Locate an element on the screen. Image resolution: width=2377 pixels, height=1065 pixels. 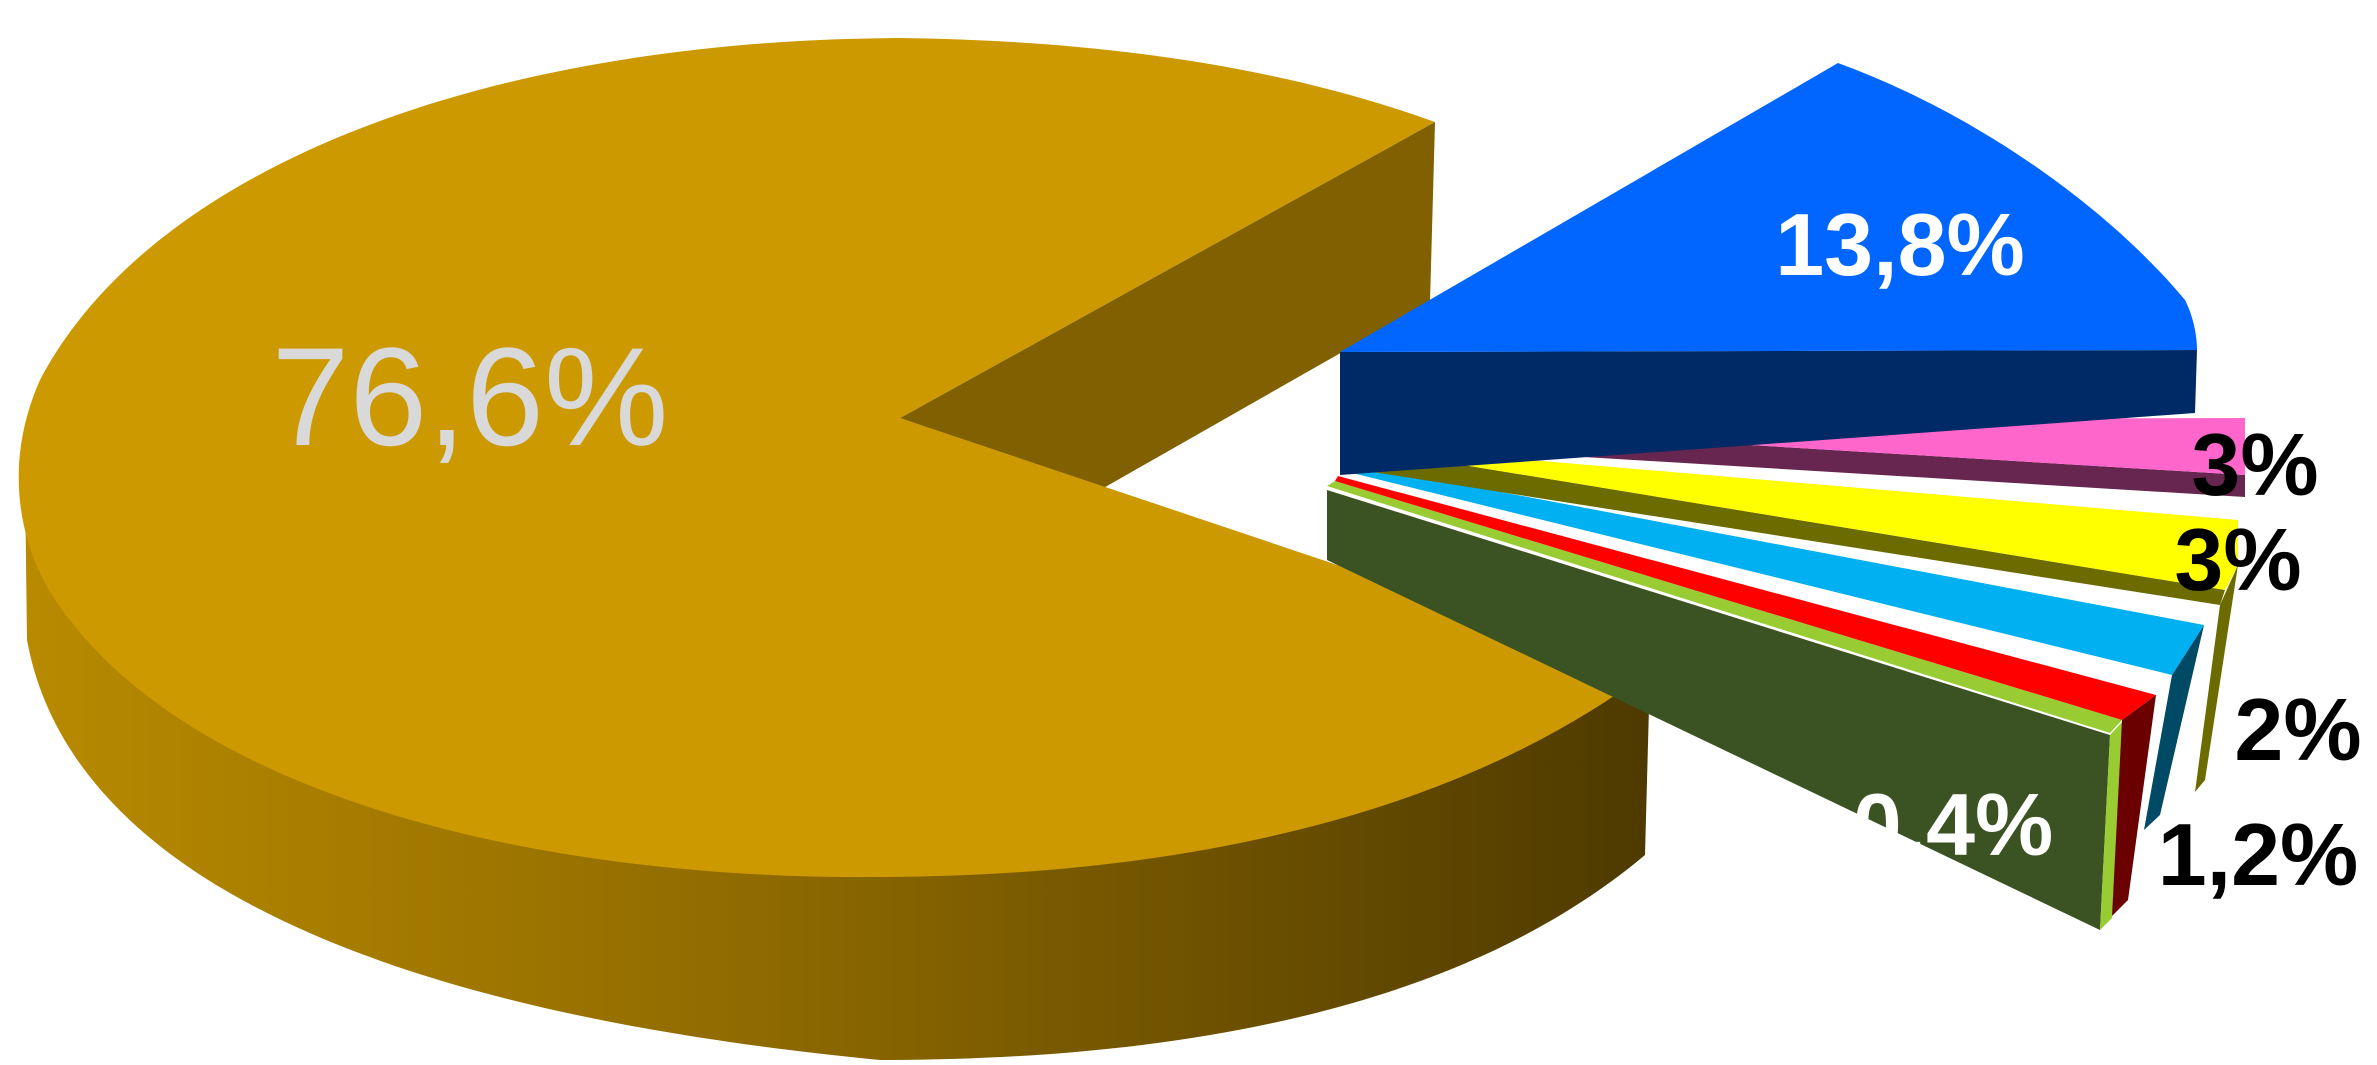
data-label-6: 0,4% is located at coordinates (1953, 824).